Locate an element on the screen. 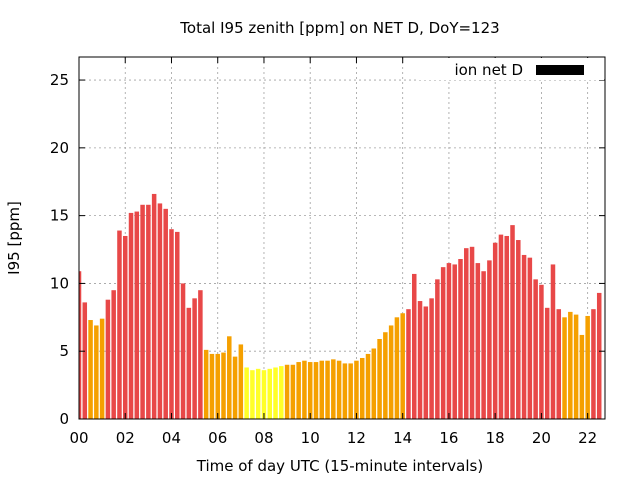 The height and width of the screenshot is (480, 640). x-tick-label: 16 is located at coordinates (448, 438).